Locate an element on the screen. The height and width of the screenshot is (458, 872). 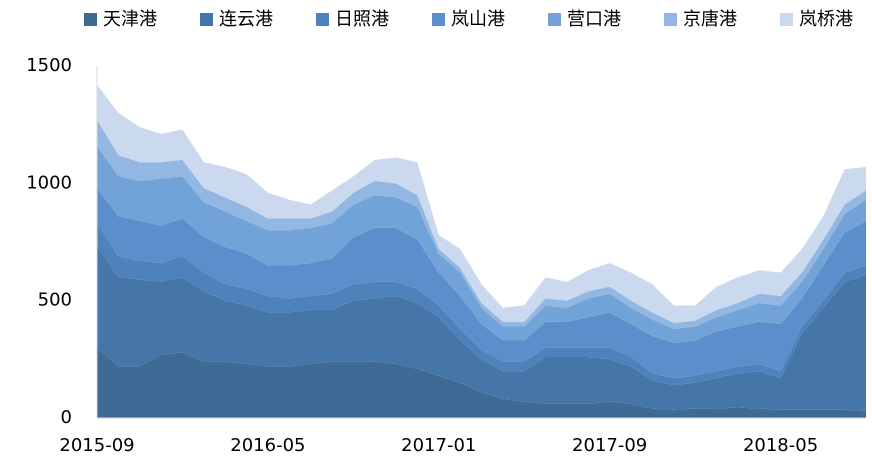
y-tick-label: 0 is located at coordinates (66, 417).